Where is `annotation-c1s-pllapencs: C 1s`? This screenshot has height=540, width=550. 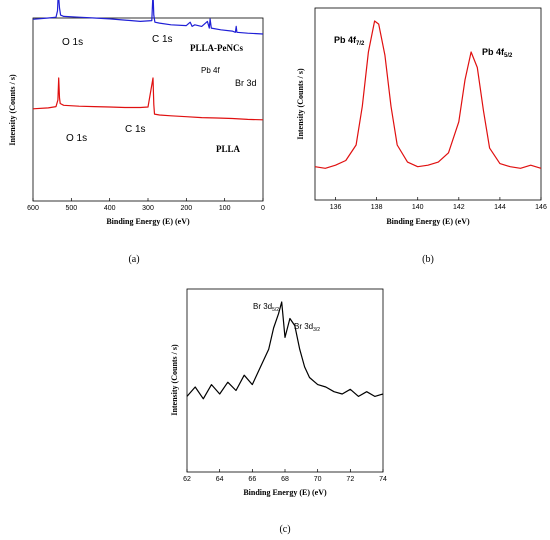
annotation-c1s-pllapencs: C 1s is located at coordinates (162, 39).